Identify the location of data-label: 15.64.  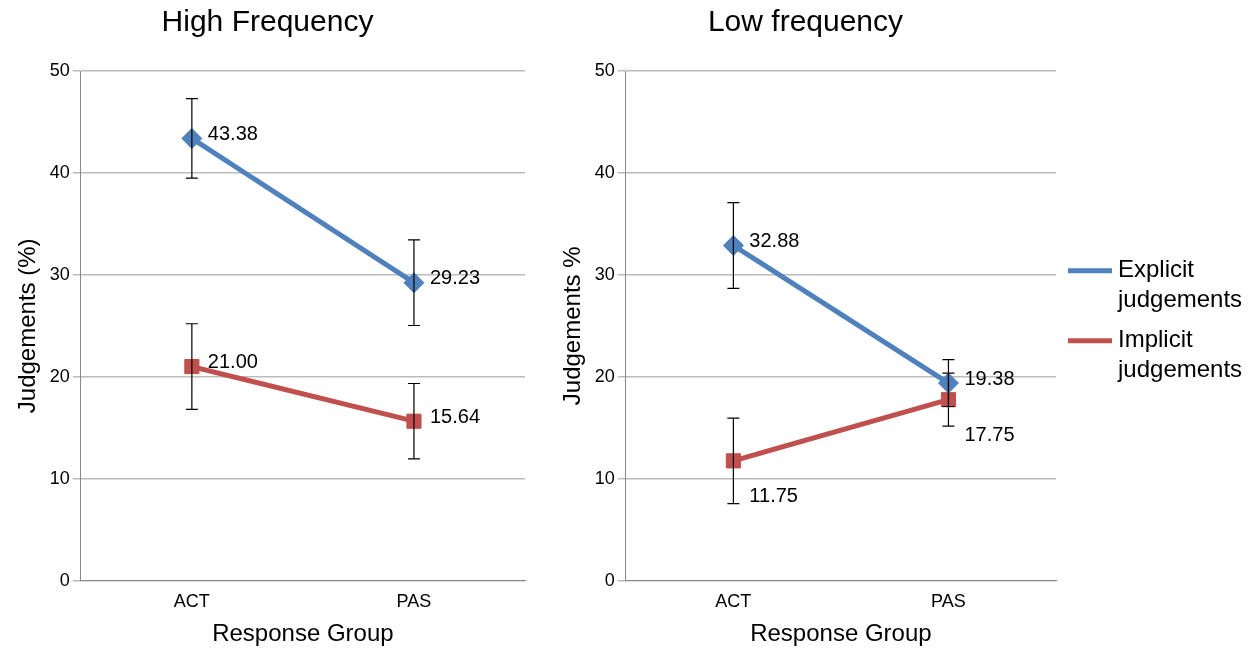
(455, 415).